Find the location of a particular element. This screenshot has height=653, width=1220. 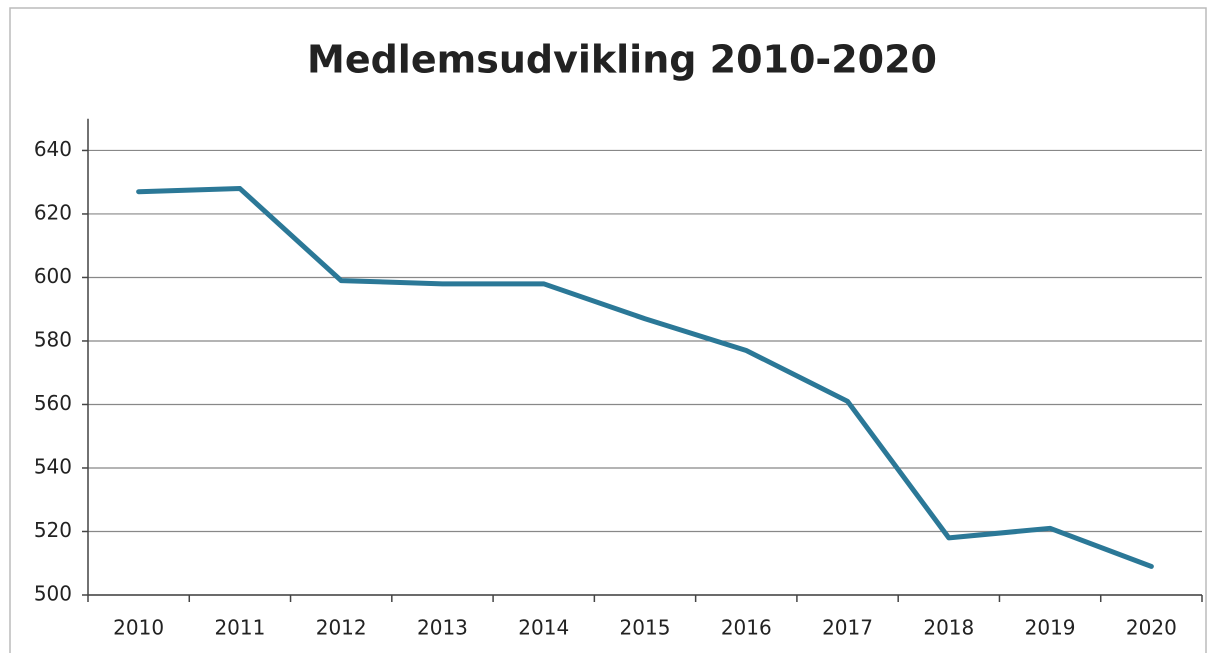

y-tick-label: 560 is located at coordinates (53, 403).